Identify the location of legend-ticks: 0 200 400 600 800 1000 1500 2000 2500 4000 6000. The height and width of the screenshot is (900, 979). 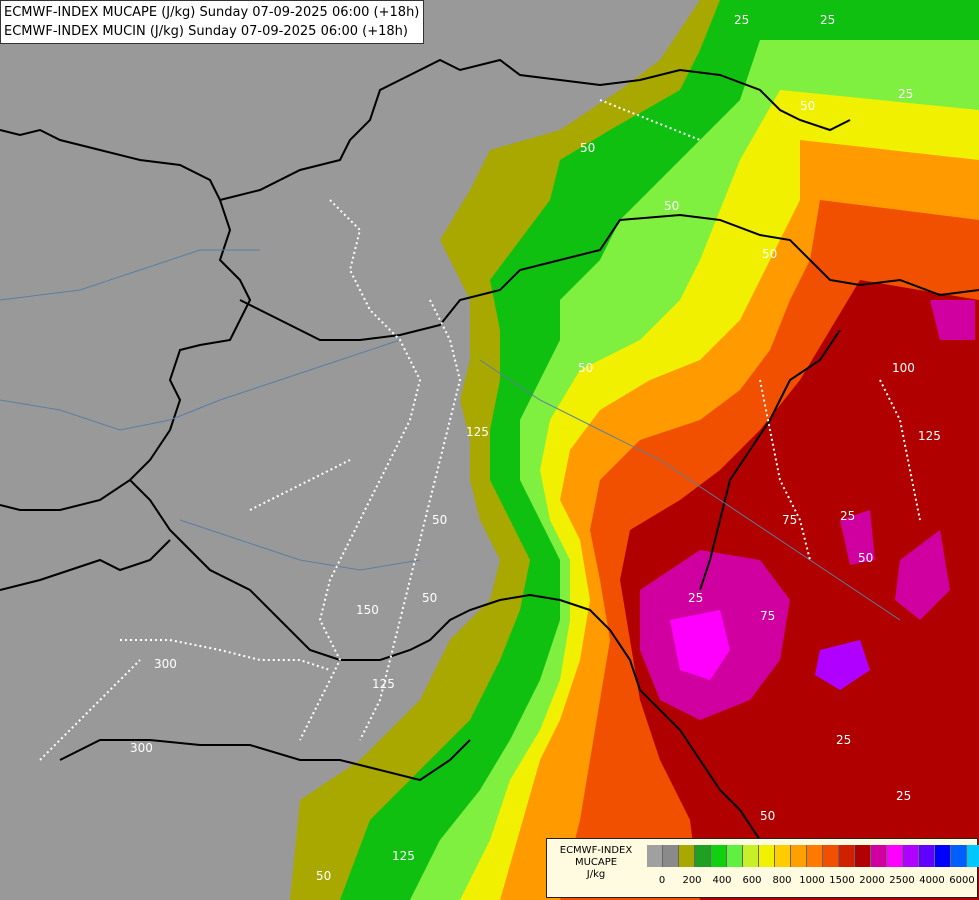
(811, 882).